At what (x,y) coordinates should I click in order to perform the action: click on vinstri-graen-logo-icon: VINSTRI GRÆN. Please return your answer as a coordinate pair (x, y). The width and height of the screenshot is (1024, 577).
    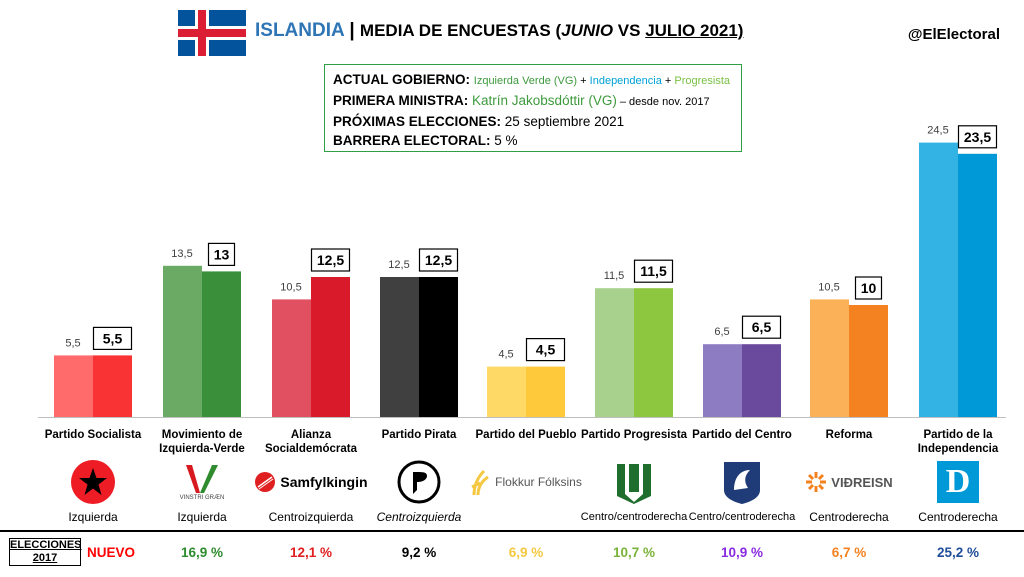
    Looking at the image, I should click on (202, 482).